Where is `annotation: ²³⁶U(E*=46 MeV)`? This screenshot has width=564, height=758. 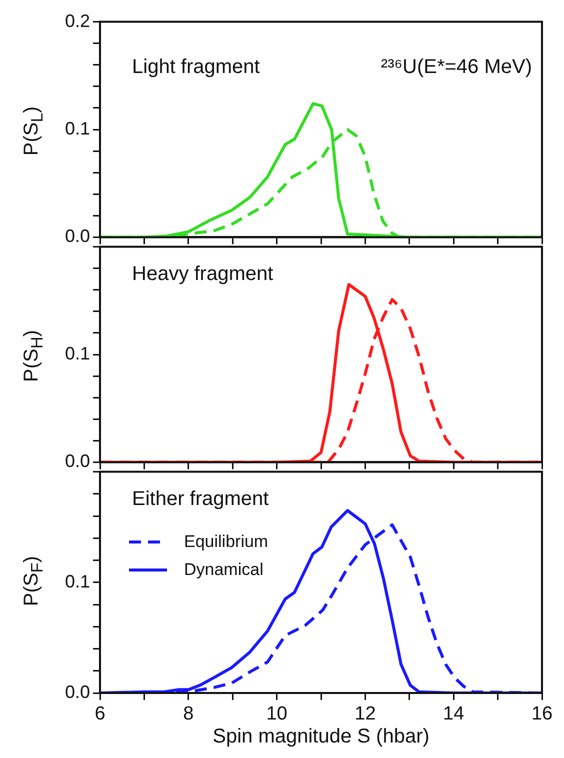
annotation: ²³⁶U(E*=46 MeV) is located at coordinates (456, 67).